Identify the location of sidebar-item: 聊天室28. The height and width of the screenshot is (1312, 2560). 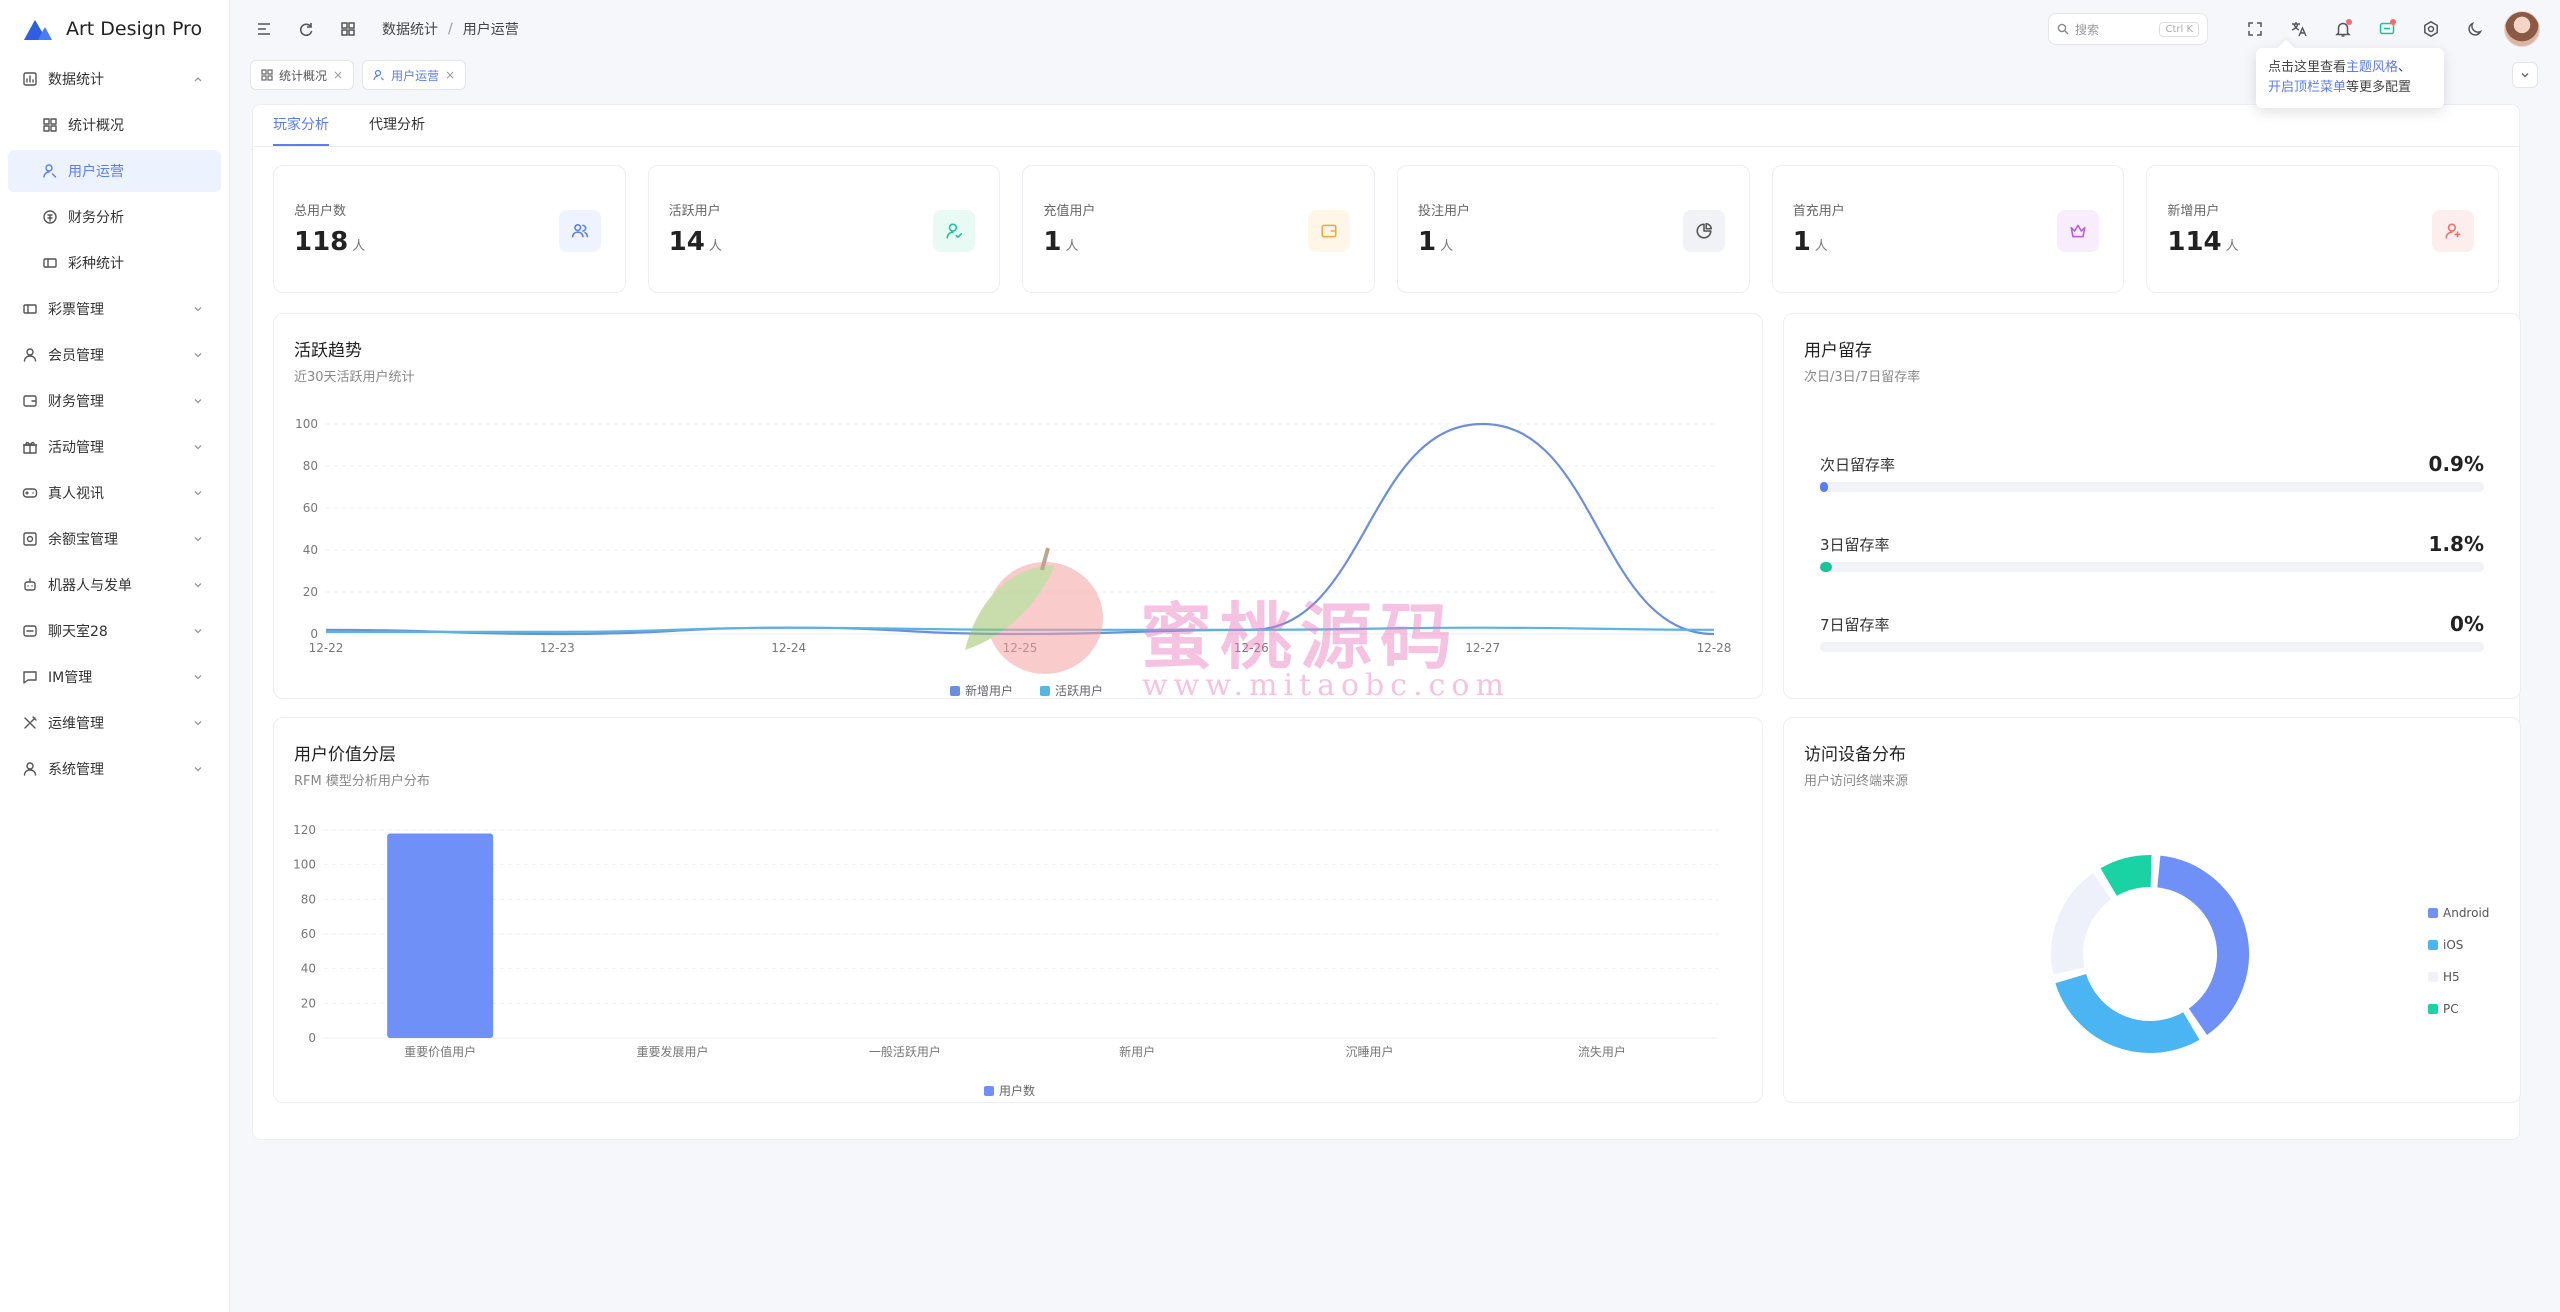
(114, 631).